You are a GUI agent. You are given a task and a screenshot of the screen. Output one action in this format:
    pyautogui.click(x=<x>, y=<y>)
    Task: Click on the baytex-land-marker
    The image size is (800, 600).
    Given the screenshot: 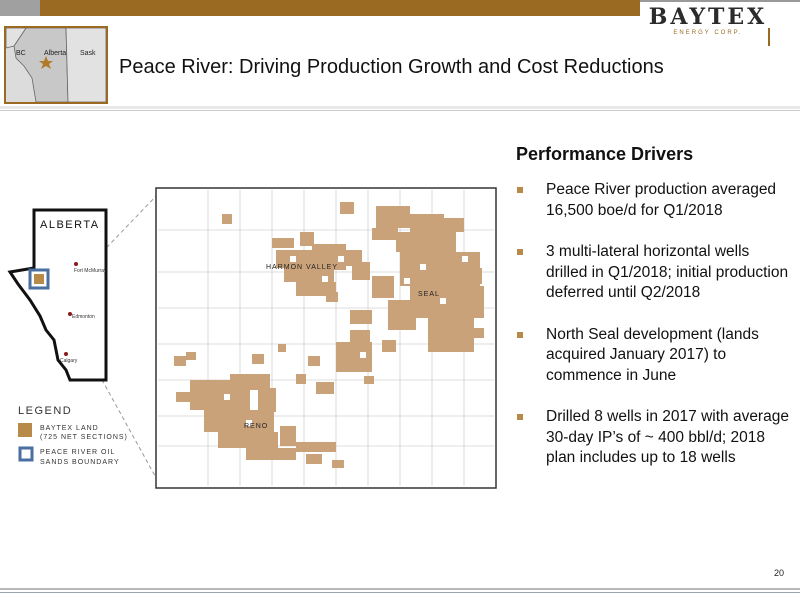 What is the action you would take?
    pyautogui.click(x=39, y=279)
    